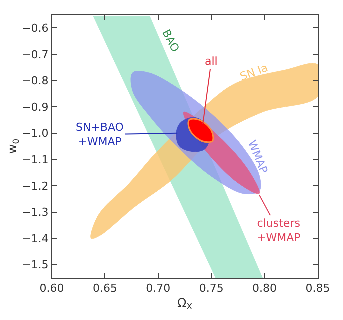 This screenshot has width=343, height=320. I want to click on text: SN+BAO +WMAP, so click(100, 134).